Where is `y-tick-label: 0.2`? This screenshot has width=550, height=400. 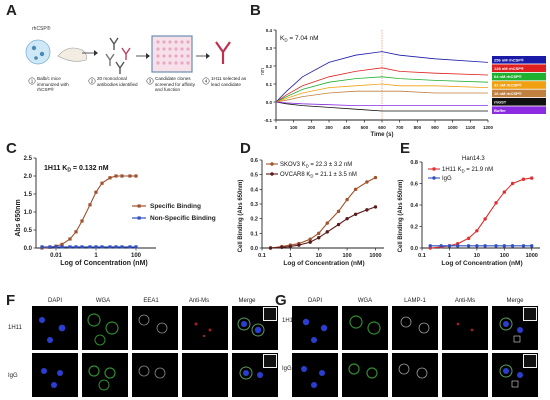
y-tick-label: 0.2 is located at coordinates (269, 66).